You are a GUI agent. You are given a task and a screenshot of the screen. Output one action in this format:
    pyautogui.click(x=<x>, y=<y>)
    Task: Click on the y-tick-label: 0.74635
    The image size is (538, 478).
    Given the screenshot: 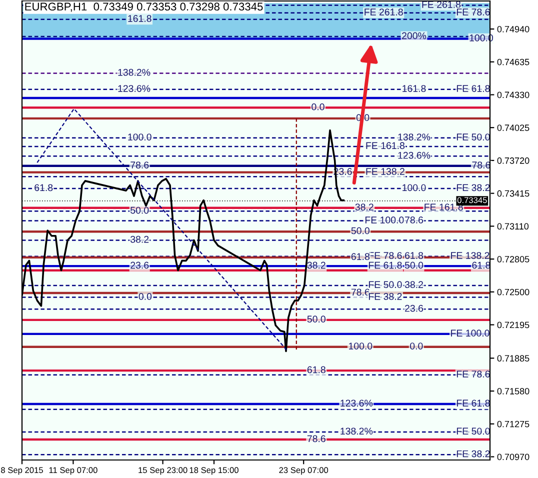 What is the action you would take?
    pyautogui.click(x=513, y=62)
    